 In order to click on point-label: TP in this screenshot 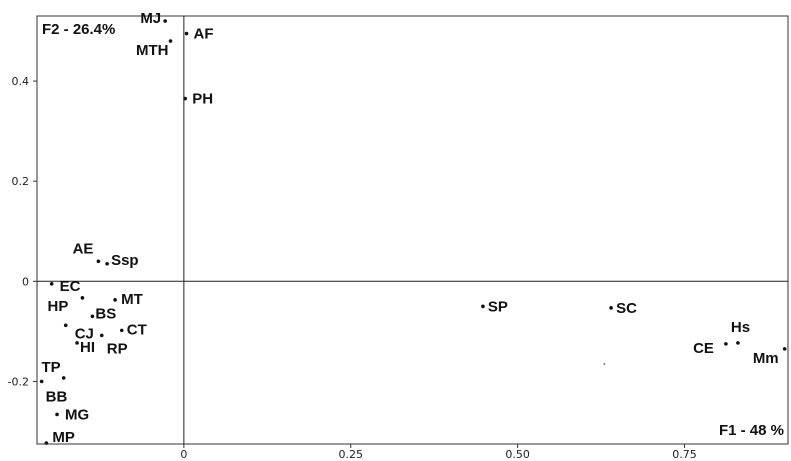, I will do `click(51, 367)`.